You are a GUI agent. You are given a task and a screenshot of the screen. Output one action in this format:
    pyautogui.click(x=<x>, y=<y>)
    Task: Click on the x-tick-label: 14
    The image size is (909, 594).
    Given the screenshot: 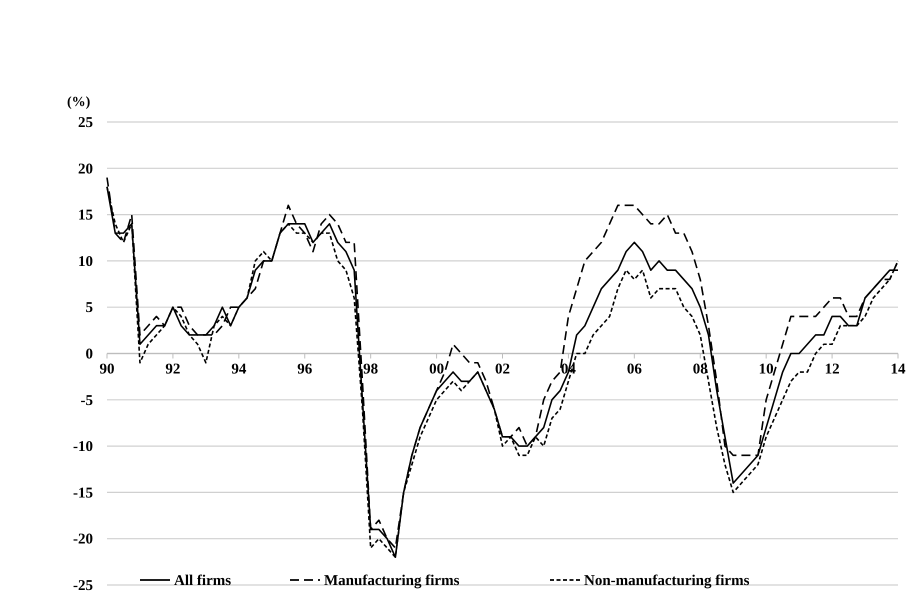 What is the action you would take?
    pyautogui.click(x=898, y=370)
    